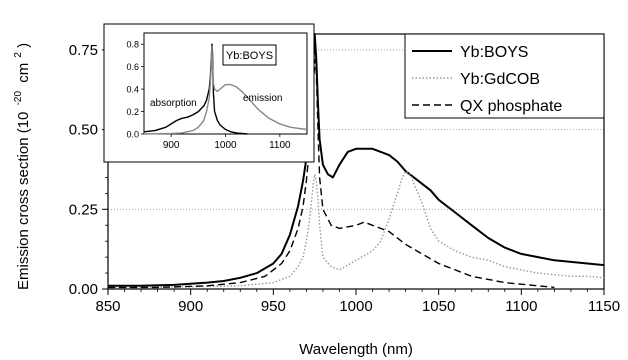 Image resolution: width=628 pixels, height=360 pixels. What do you see at coordinates (18, 55) in the screenshot?
I see `y-axis-label-unit-exp: 2` at bounding box center [18, 55].